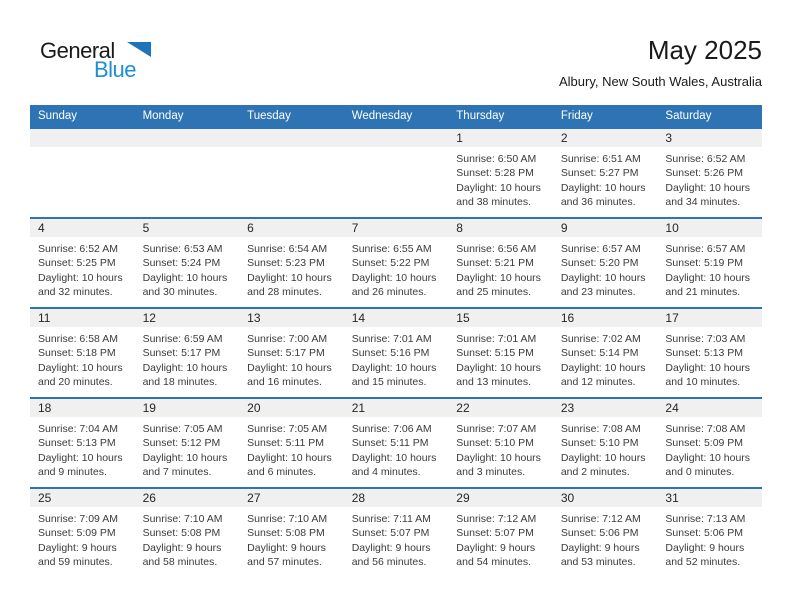 Image resolution: width=792 pixels, height=612 pixels. Describe the element at coordinates (564, 228) in the screenshot. I see `day-number: 9` at that location.